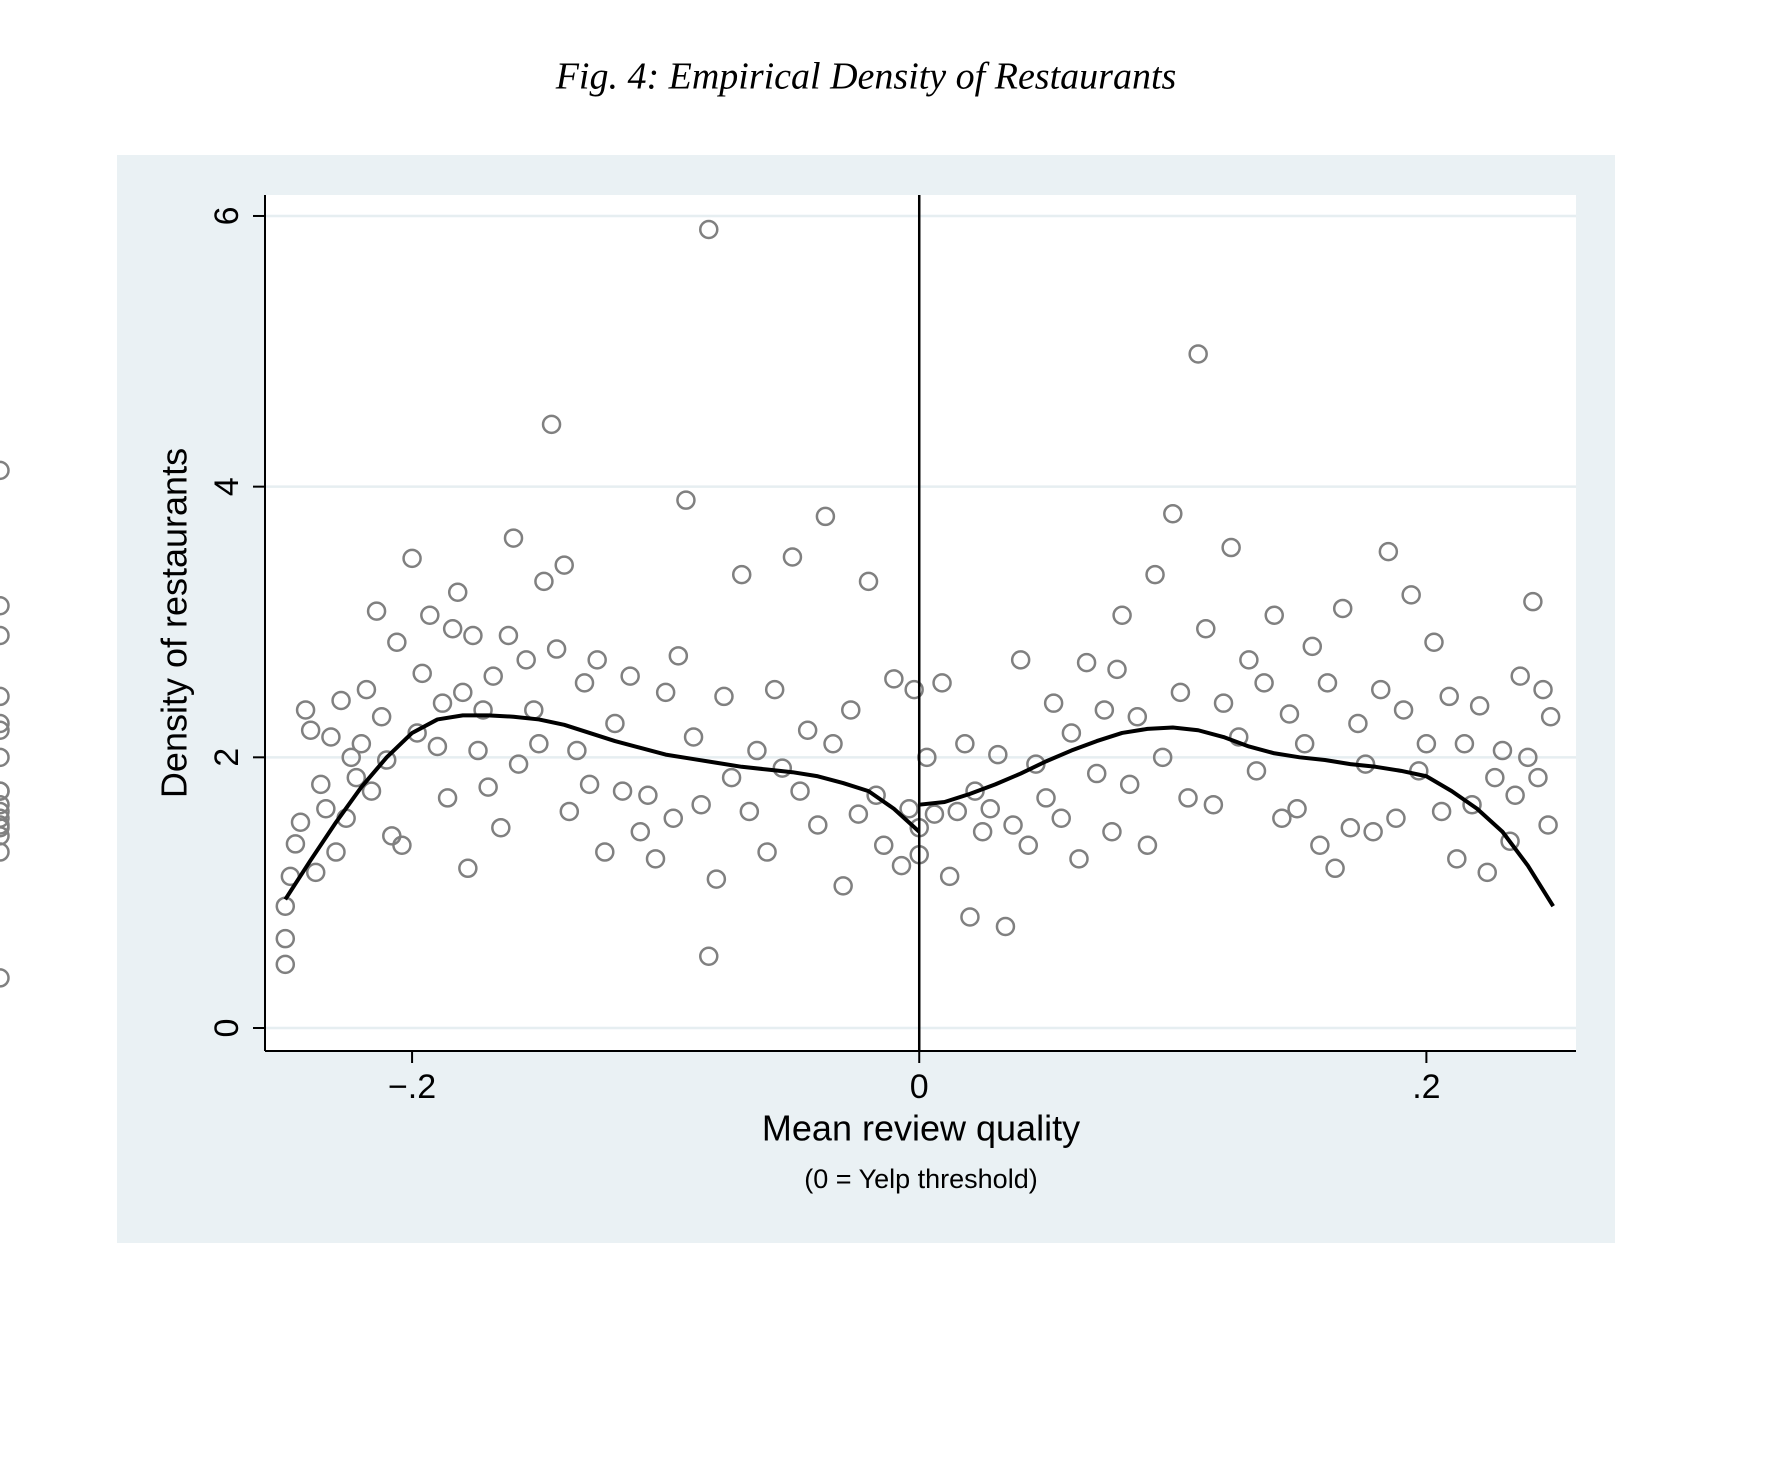 Image resolution: width=1773 pixels, height=1463 pixels. What do you see at coordinates (920, 1179) in the screenshot?
I see `x-axis-subtitle: (0 = Yelp threshold)` at bounding box center [920, 1179].